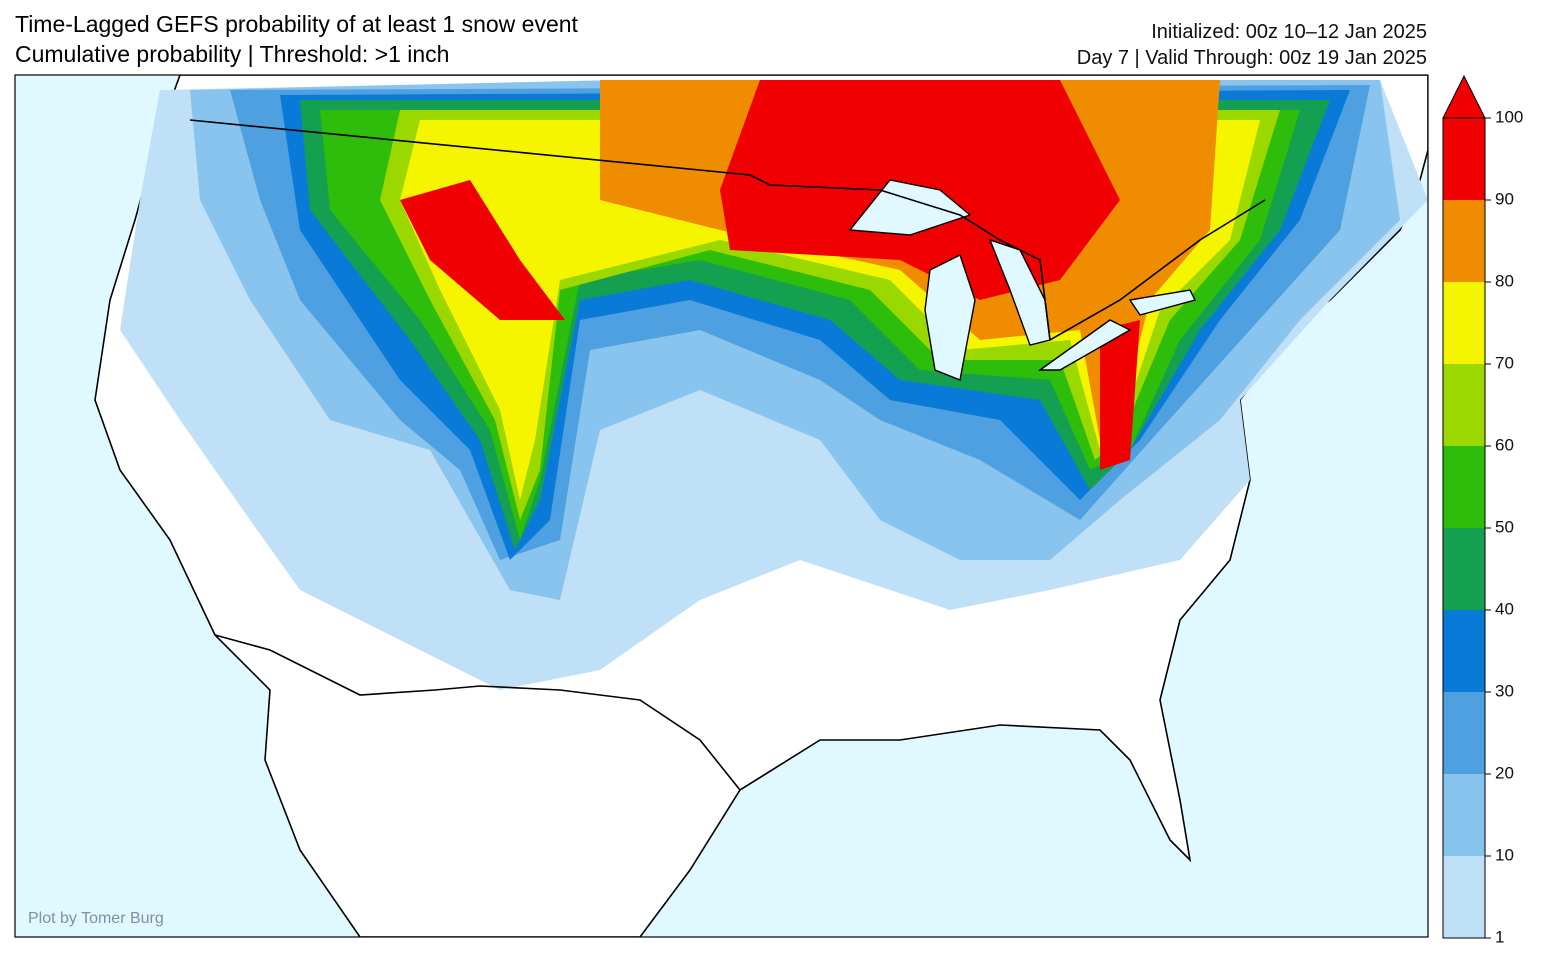 The width and height of the screenshot is (1550, 963). What do you see at coordinates (1504, 444) in the screenshot?
I see `colorbar-tick-label: 60` at bounding box center [1504, 444].